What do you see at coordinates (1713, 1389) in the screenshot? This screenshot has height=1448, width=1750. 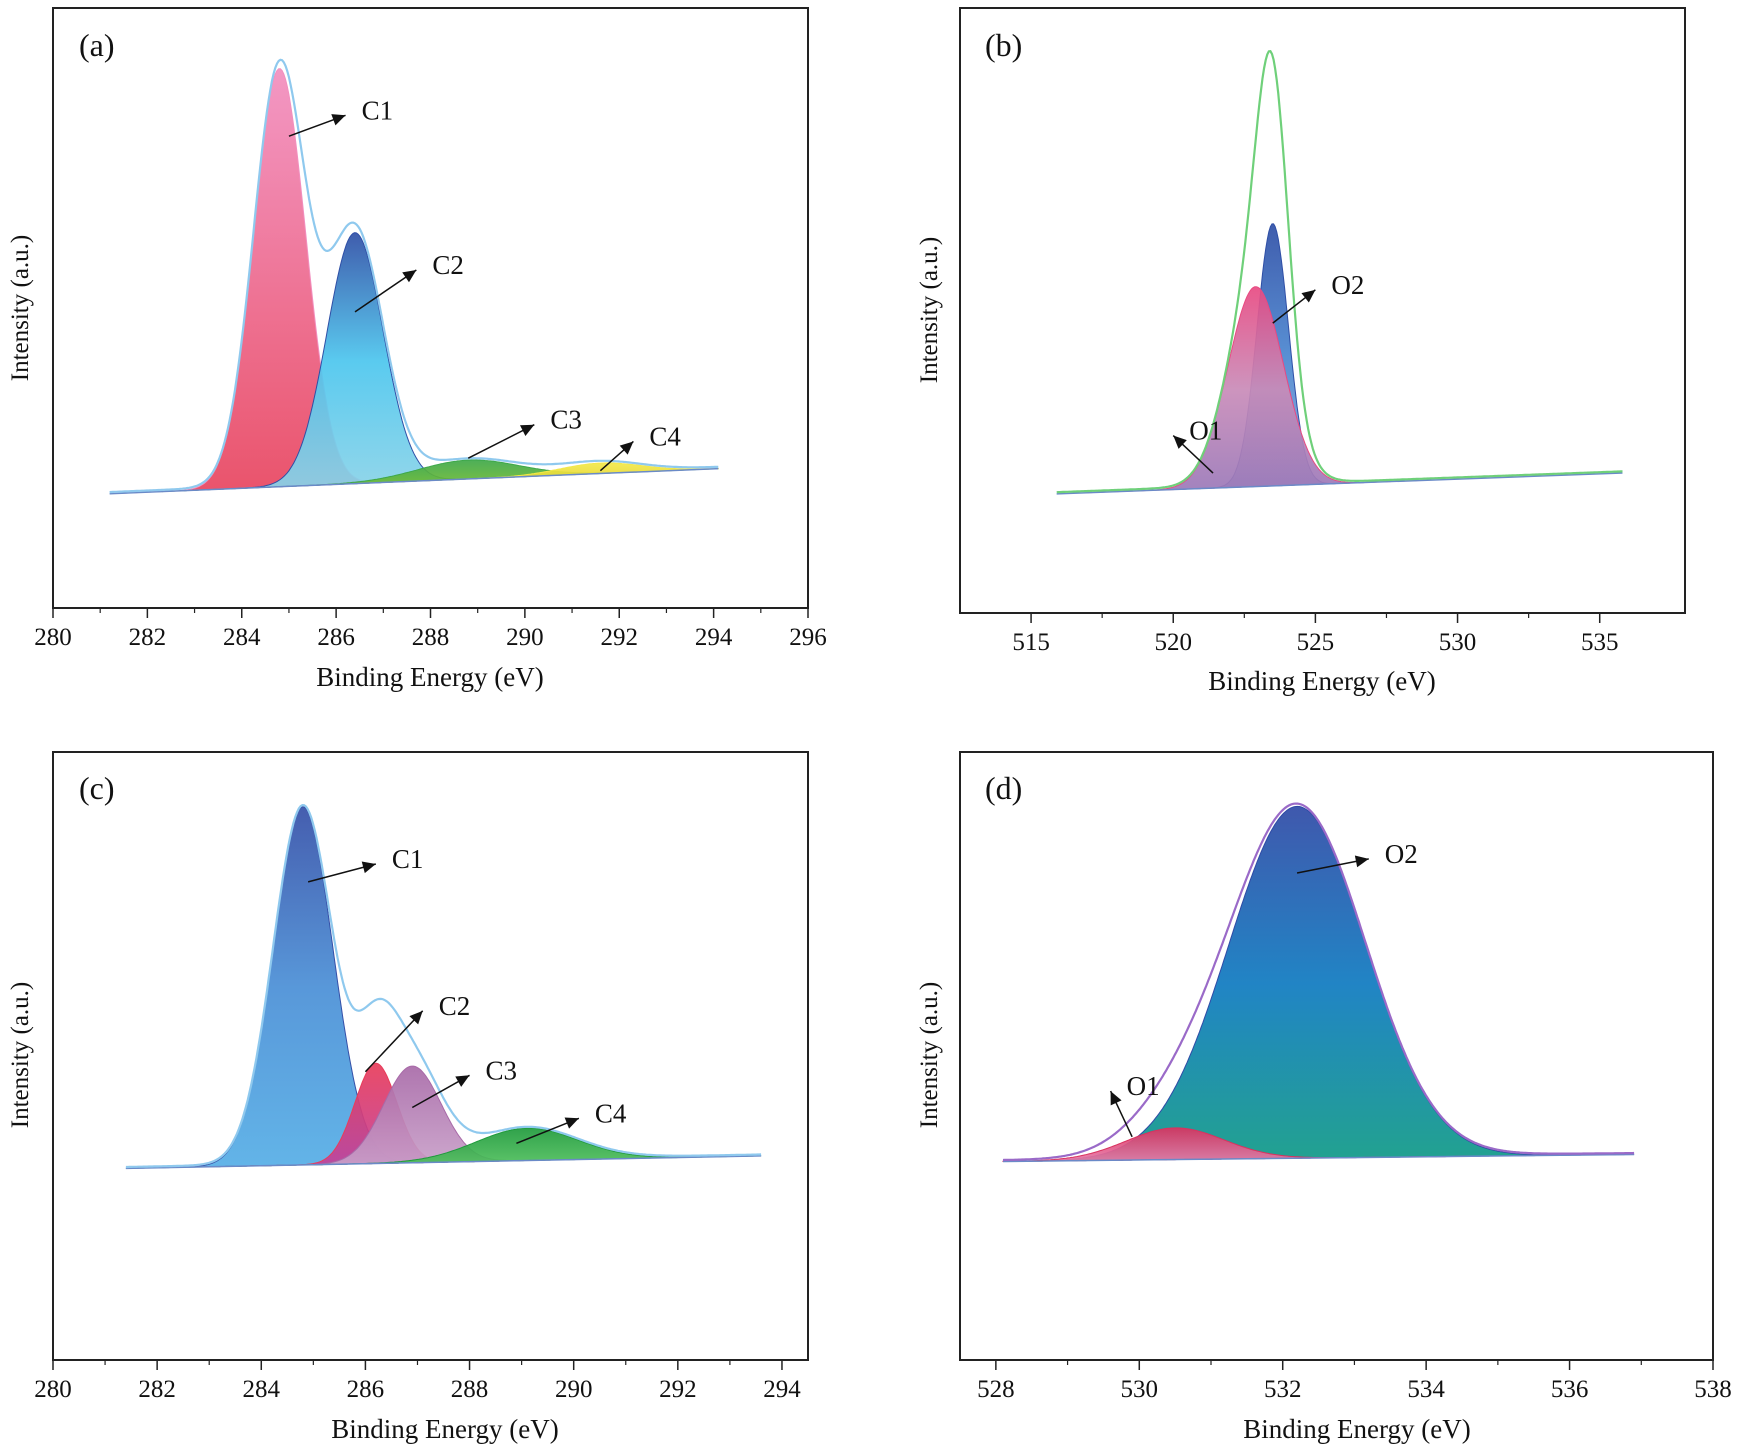 I see `x-tick-label: 538` at bounding box center [1713, 1389].